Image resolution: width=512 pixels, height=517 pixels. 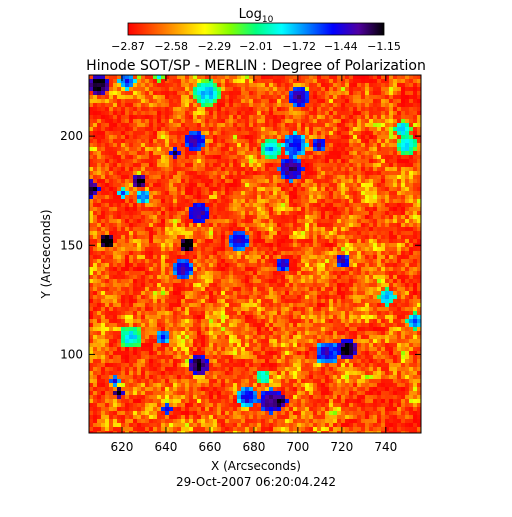 I want to click on x-tick-label: 640, so click(x=166, y=447).